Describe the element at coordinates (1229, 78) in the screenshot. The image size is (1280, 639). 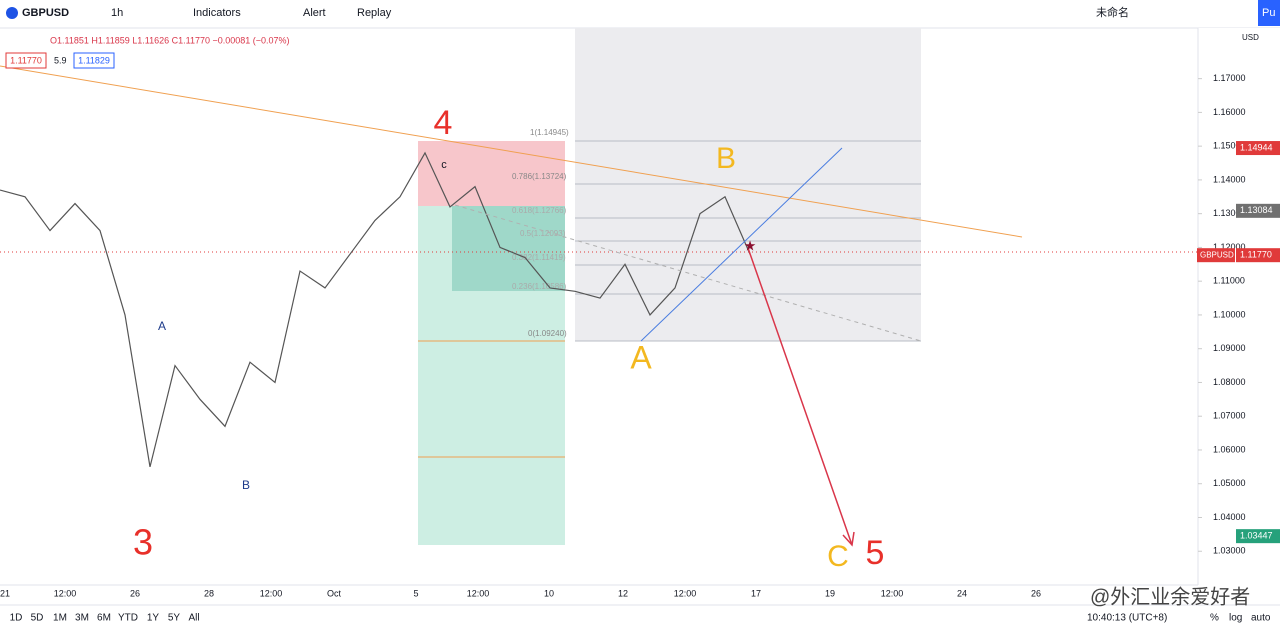
I see `y-tick-label: 1.17000` at that location.